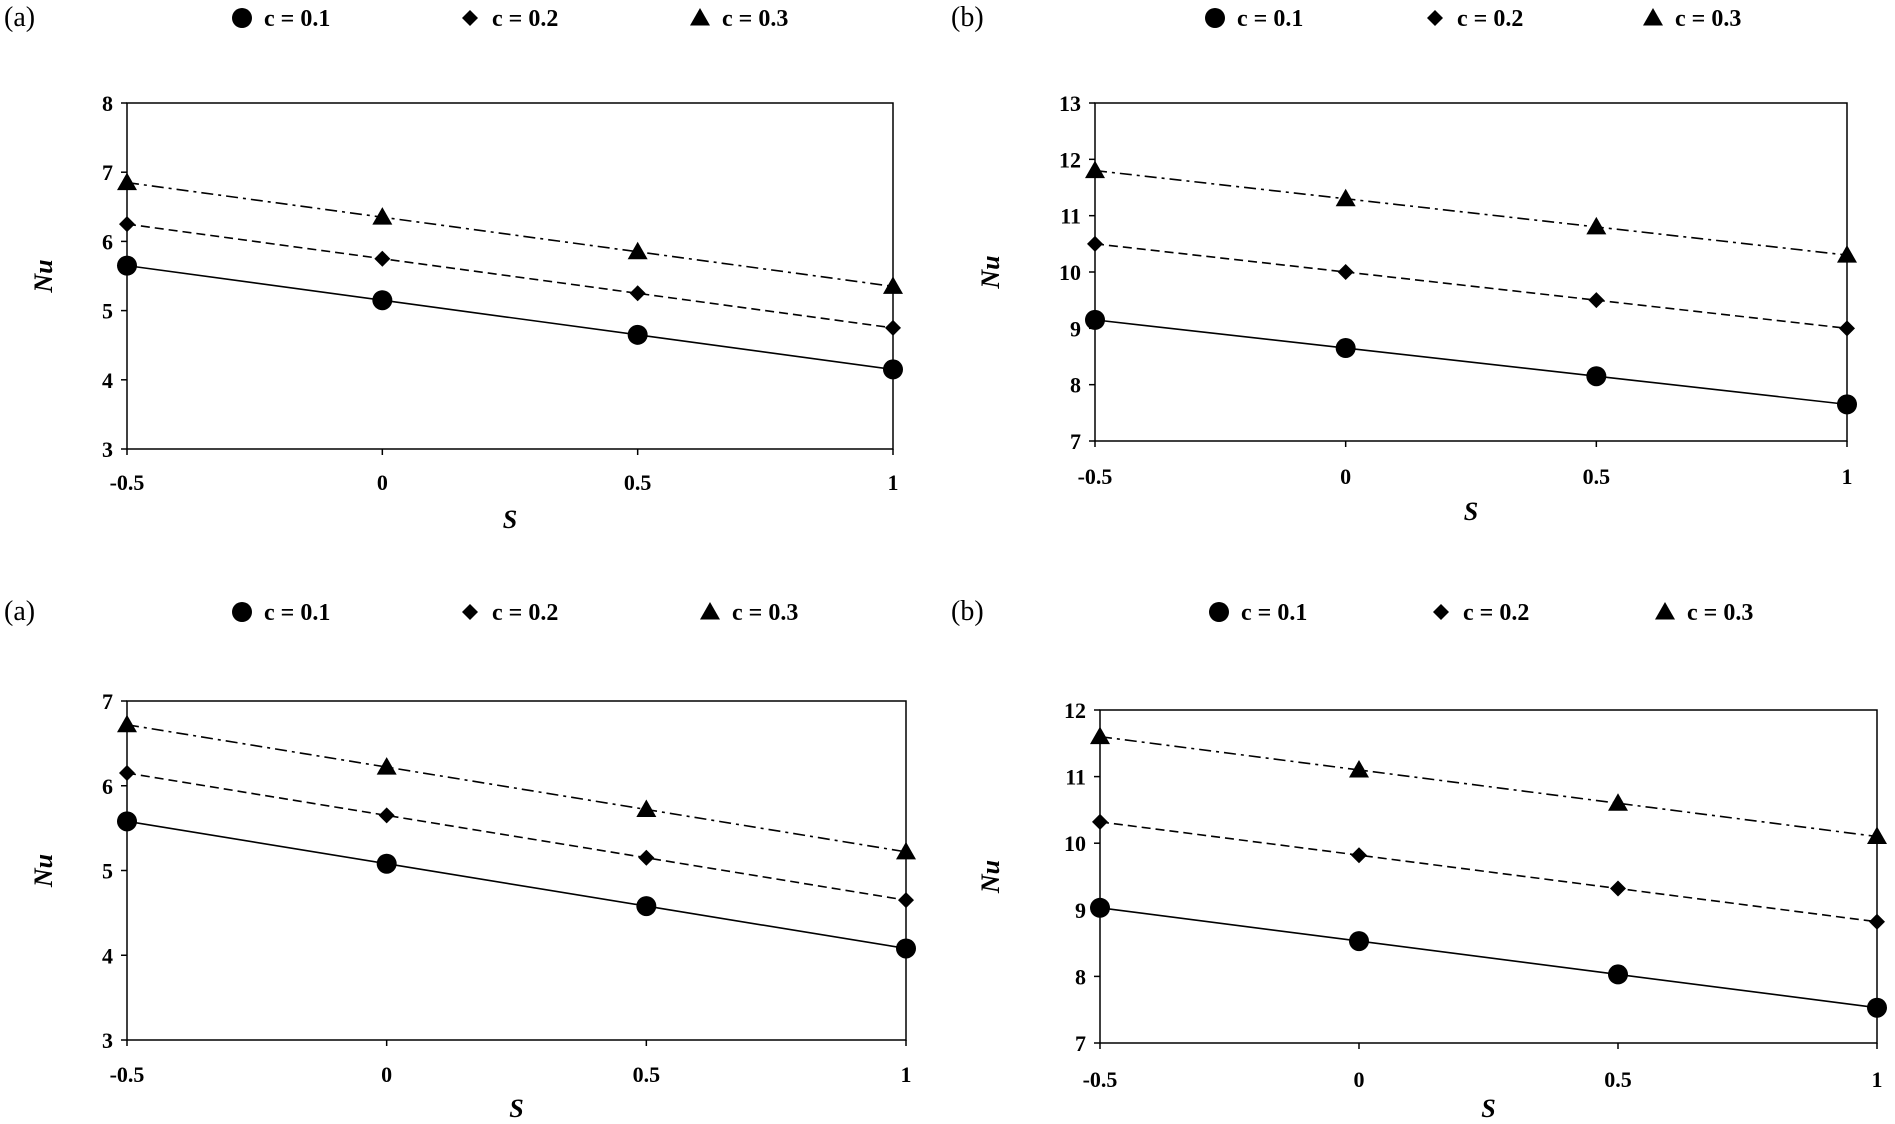  Describe the element at coordinates (1070, 103) in the screenshot. I see `y-tick-label: 13` at that location.